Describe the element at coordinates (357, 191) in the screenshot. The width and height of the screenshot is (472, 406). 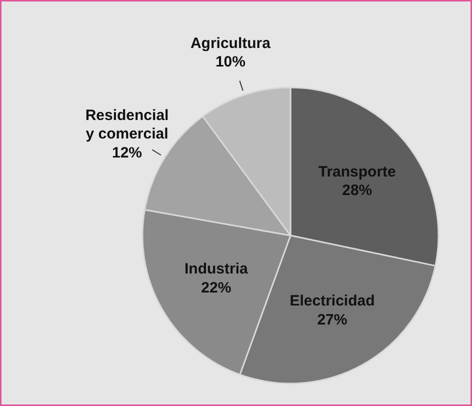
I see `data-label: 28%` at that location.